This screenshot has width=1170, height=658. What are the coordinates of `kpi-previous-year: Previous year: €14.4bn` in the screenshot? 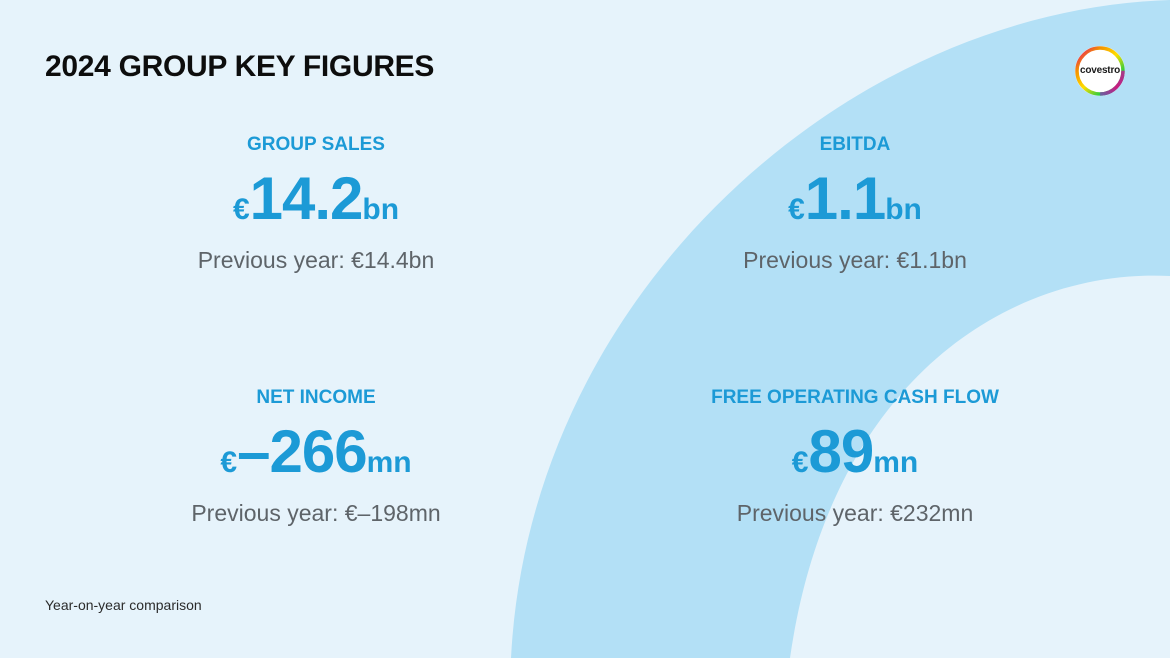 It's located at (316, 260).